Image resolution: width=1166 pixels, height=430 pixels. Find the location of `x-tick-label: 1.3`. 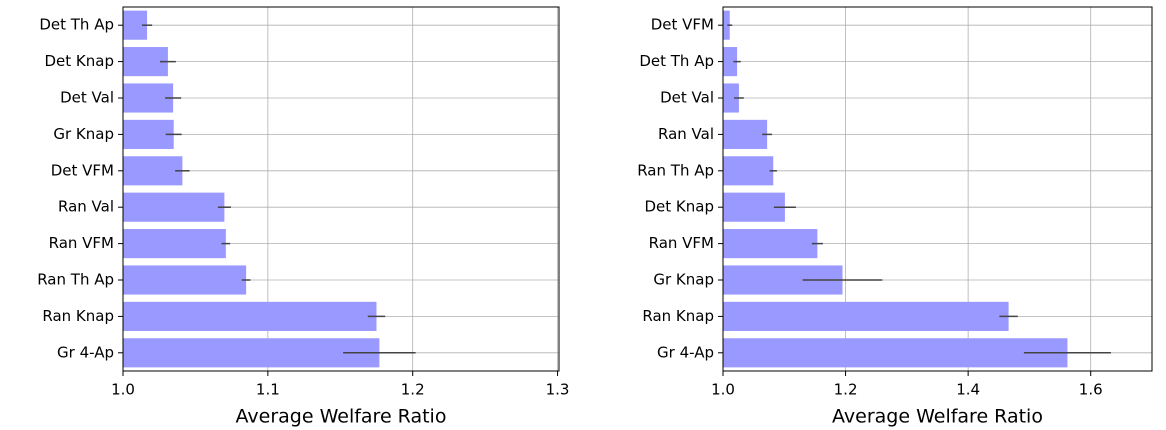

x-tick-label: 1.3 is located at coordinates (558, 390).